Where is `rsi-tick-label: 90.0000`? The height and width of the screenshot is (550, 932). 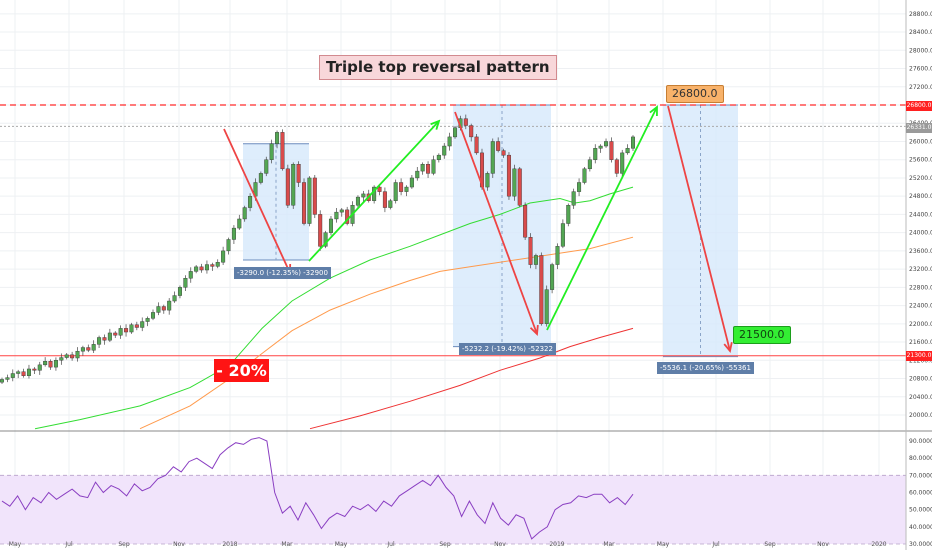 rsi-tick-label: 90.0000 is located at coordinates (920, 441).